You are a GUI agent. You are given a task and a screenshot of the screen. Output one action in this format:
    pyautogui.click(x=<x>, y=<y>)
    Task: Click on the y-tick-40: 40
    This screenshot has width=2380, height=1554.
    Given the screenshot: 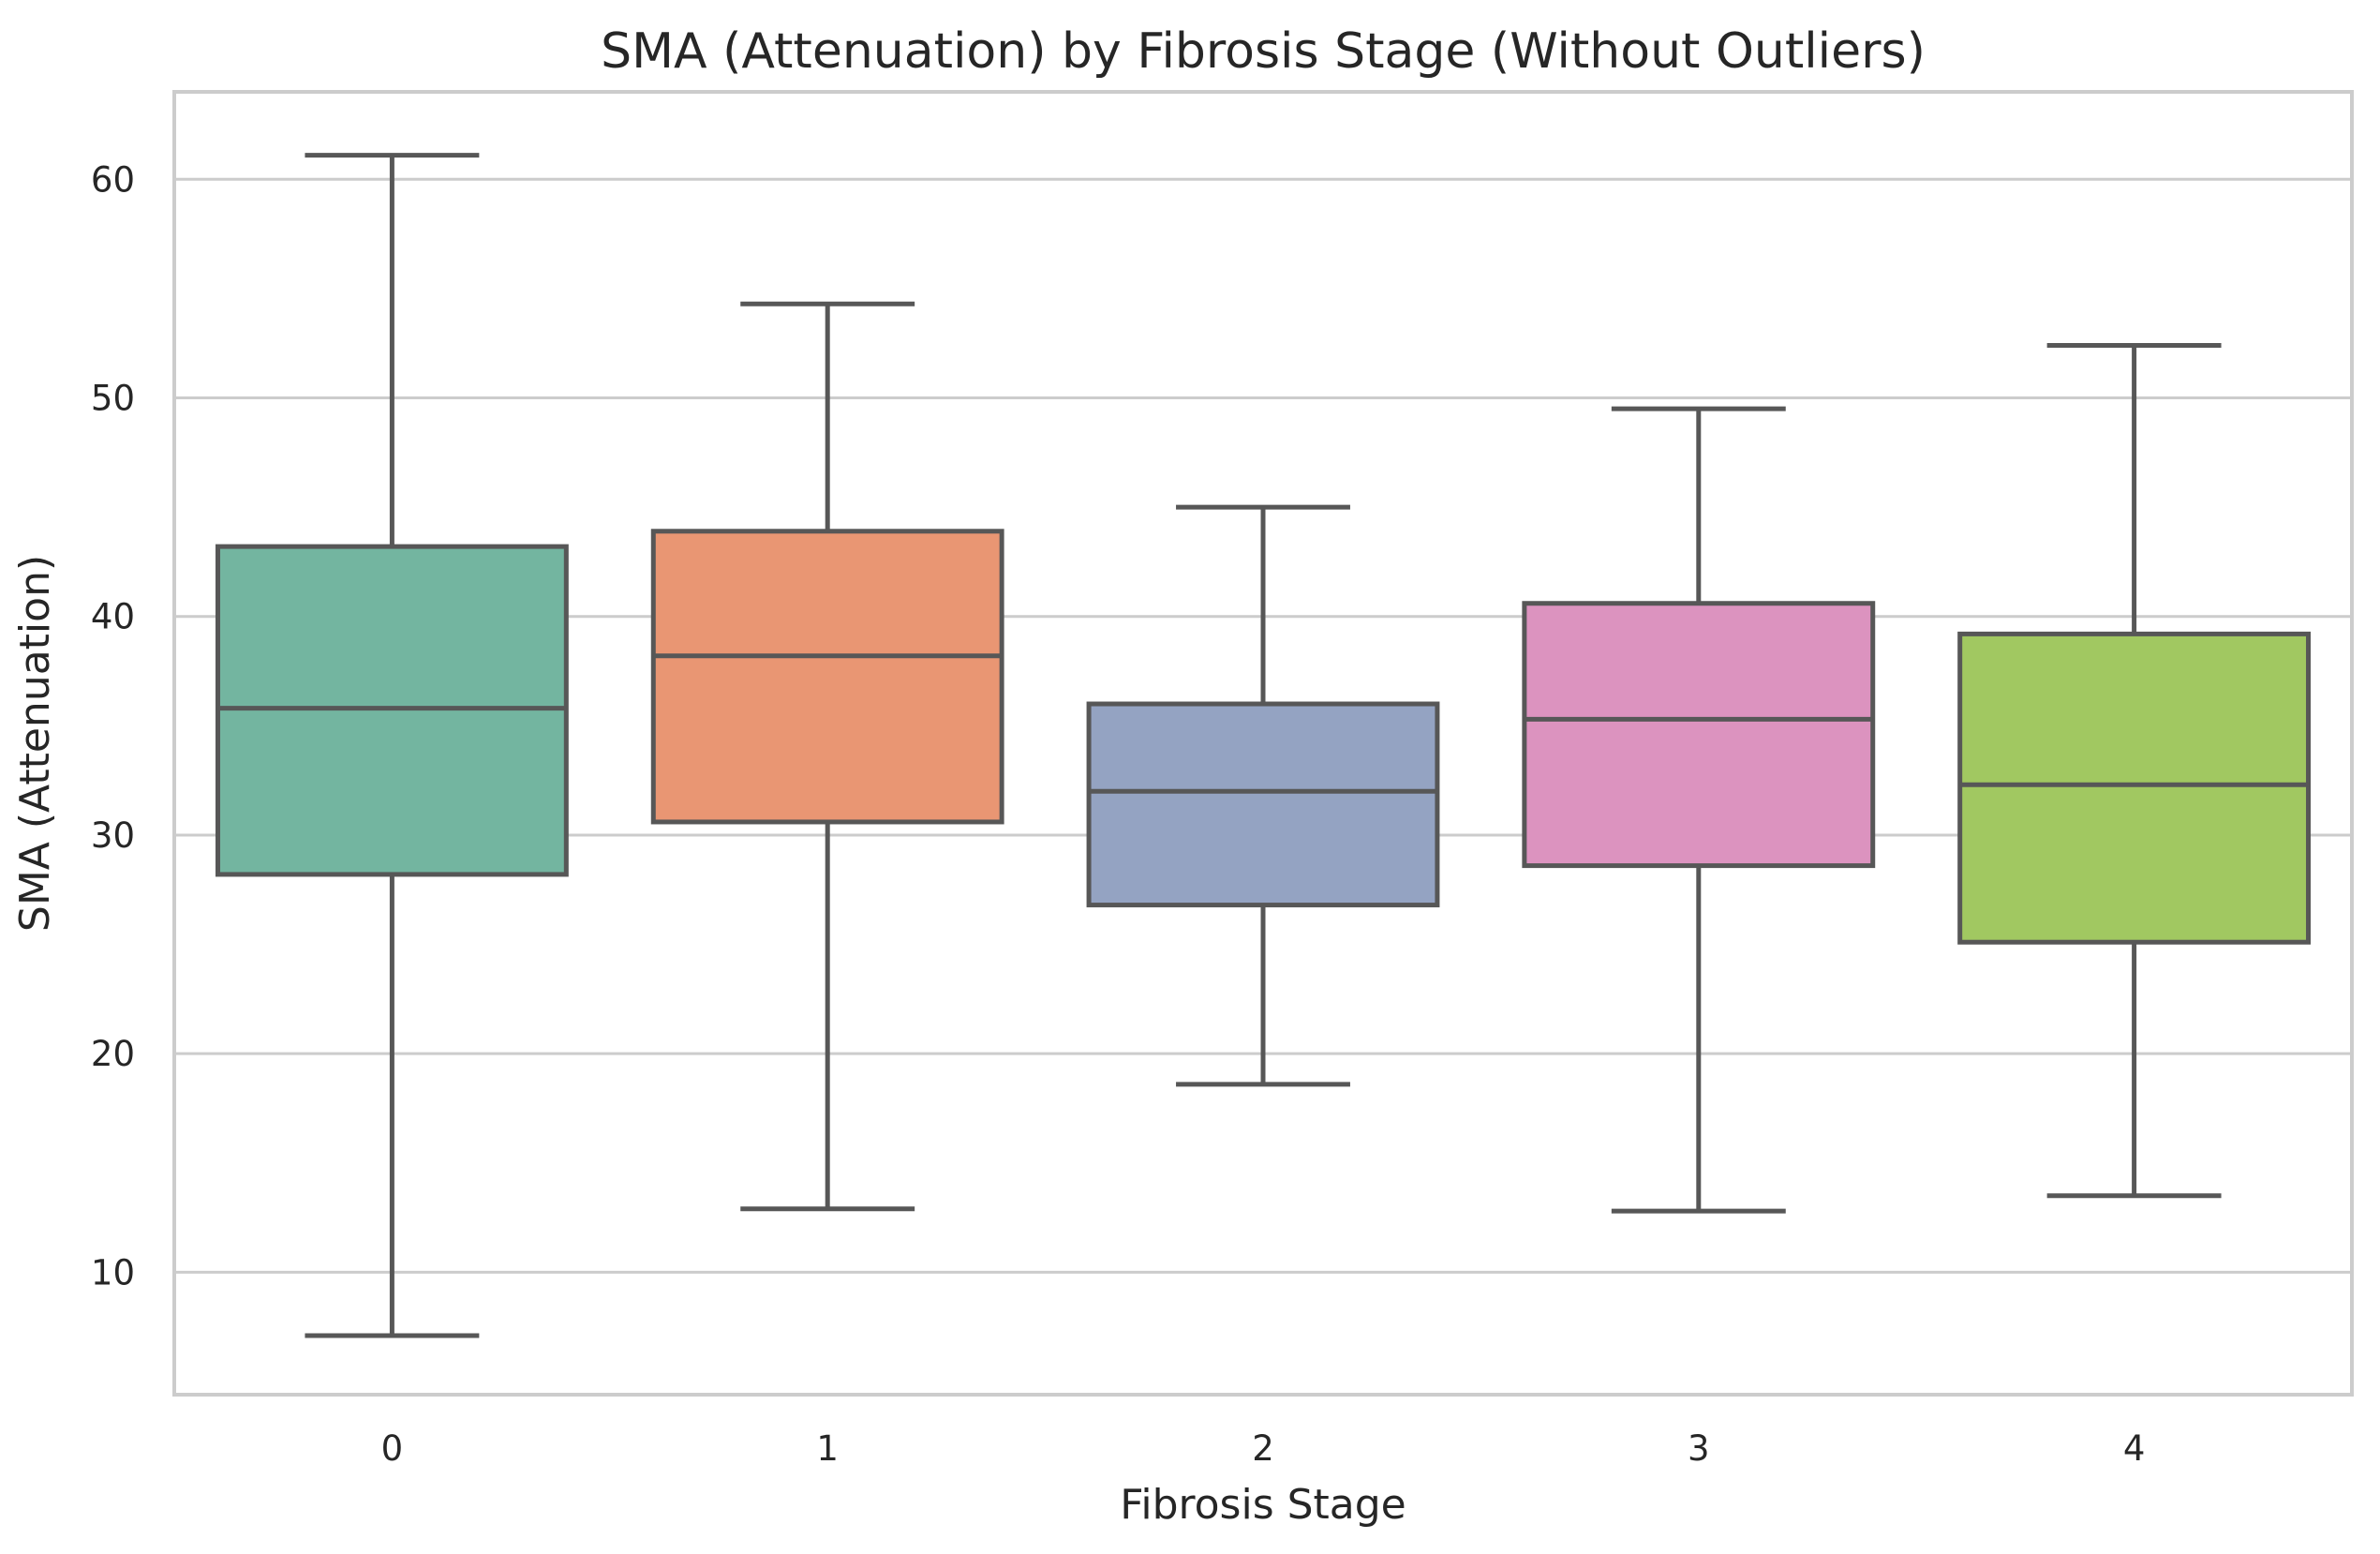 What is the action you would take?
    pyautogui.click(x=113, y=617)
    